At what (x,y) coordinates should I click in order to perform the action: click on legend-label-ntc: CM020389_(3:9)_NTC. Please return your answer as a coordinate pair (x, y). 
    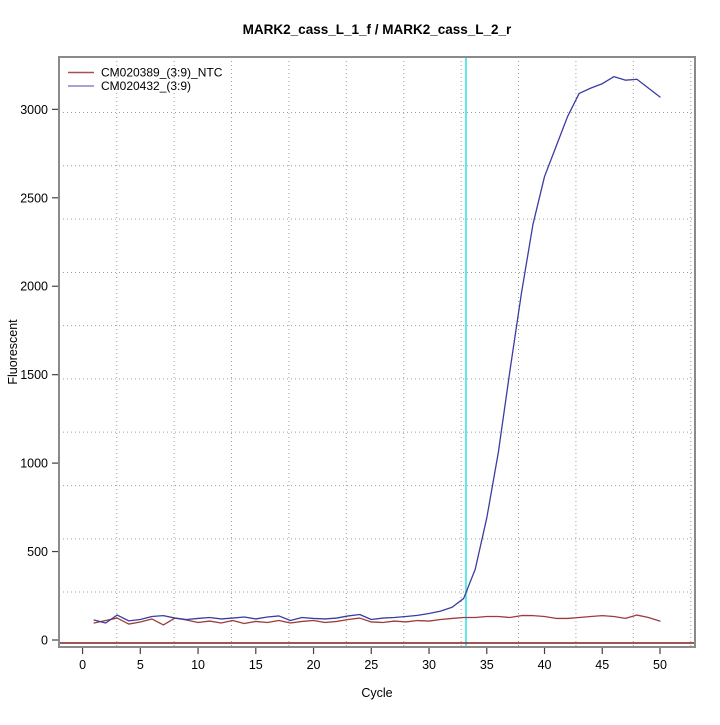
    Looking at the image, I should click on (162, 73).